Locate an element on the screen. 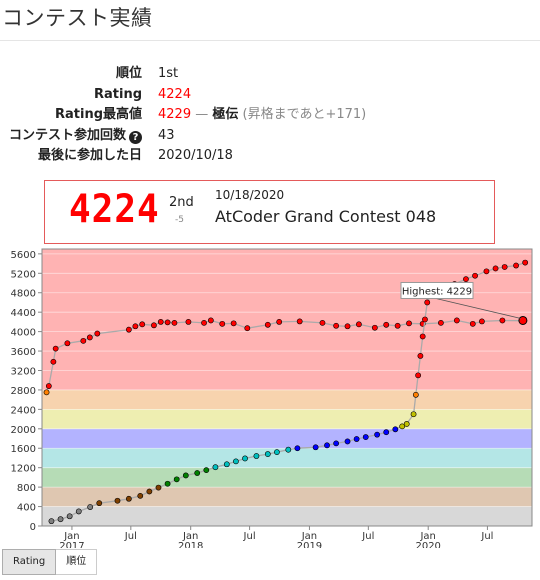 The image size is (540, 580). stat-max-rating-value-group: 4229 — 極伝 (昇格まであと+171) is located at coordinates (262, 115).